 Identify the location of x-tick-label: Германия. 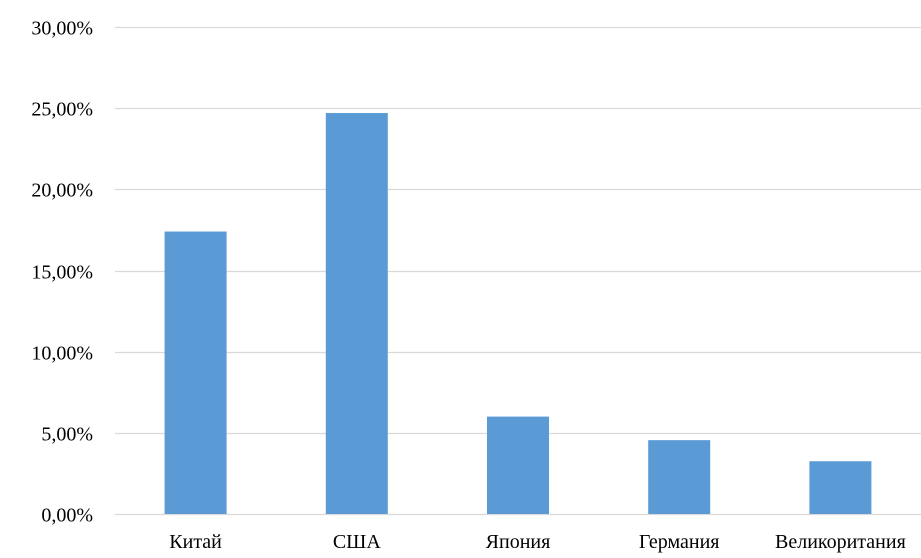
(679, 542).